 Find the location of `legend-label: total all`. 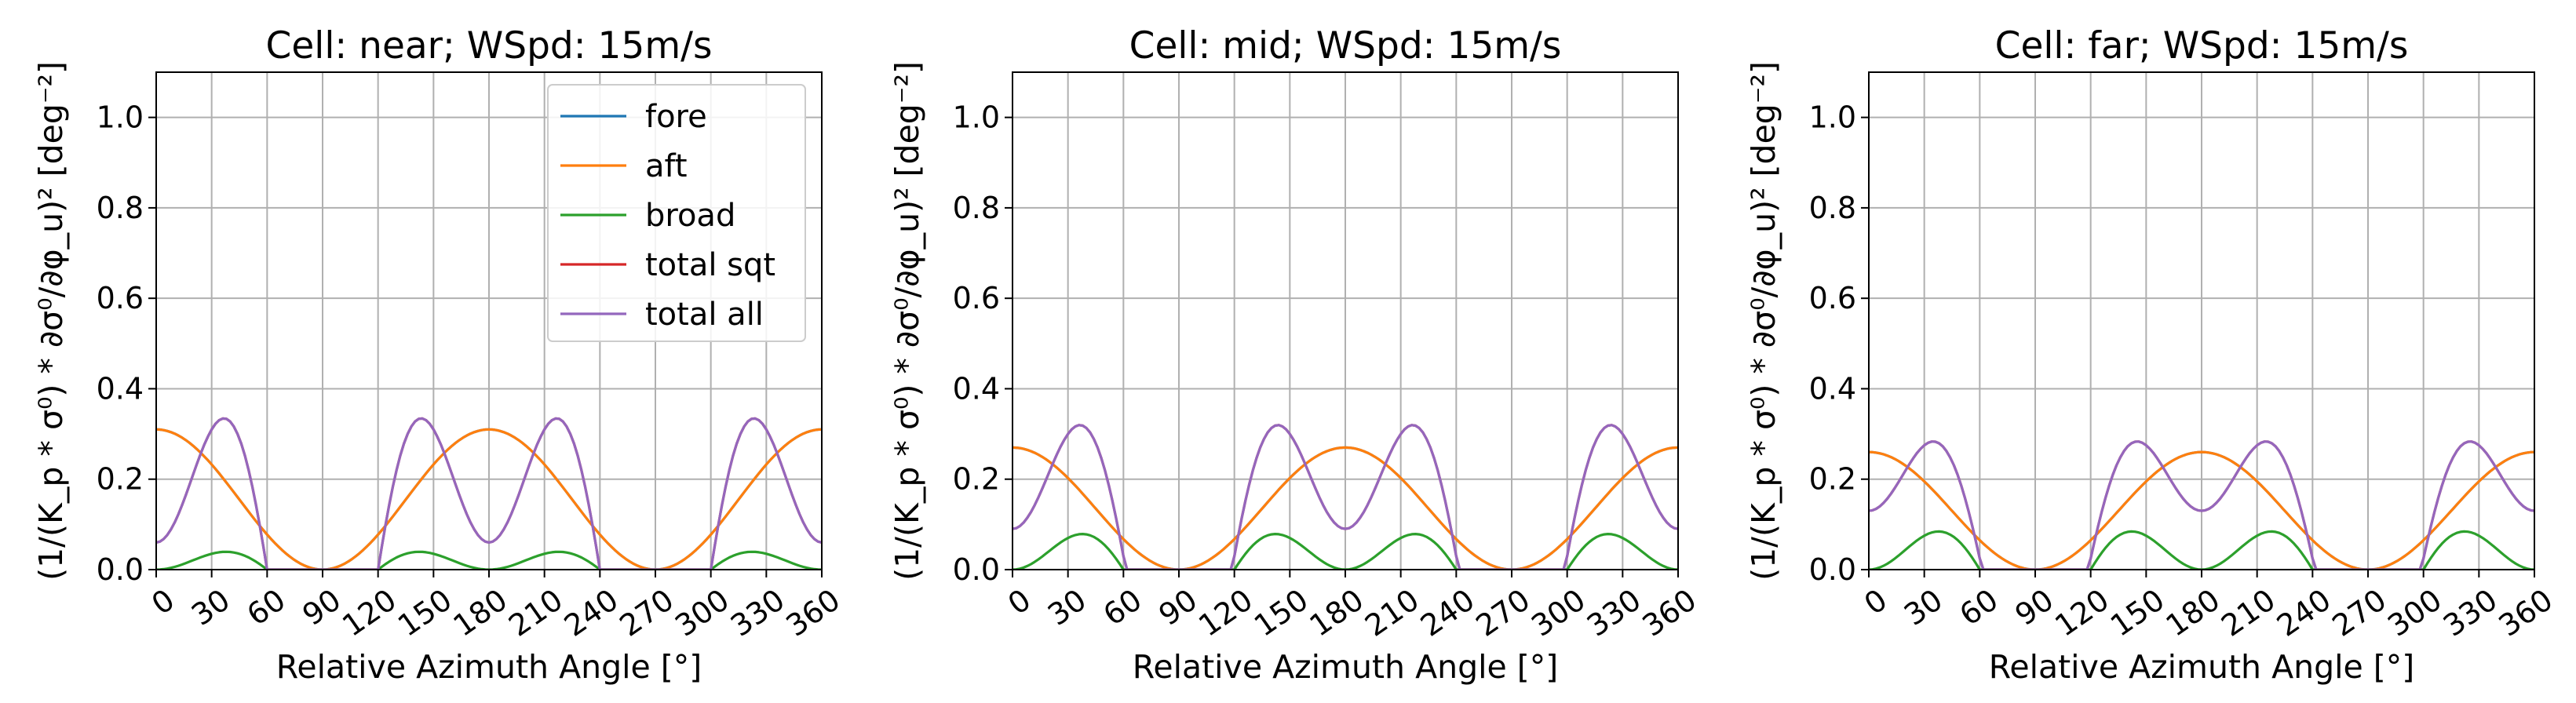

legend-label: total all is located at coordinates (704, 315).